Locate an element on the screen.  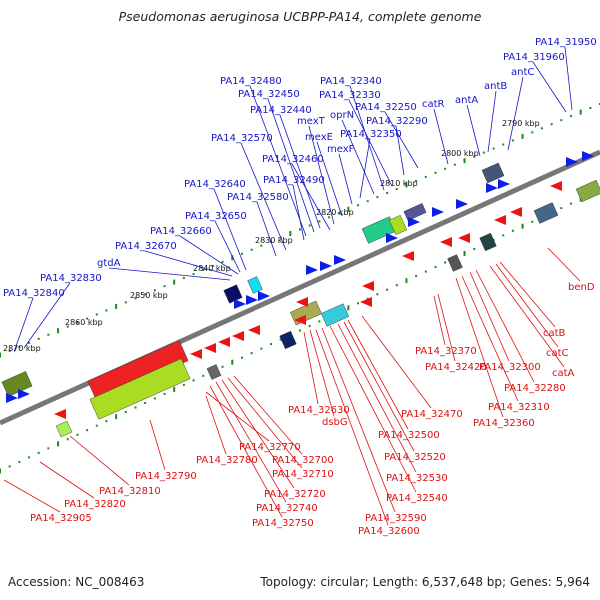
forward-gene-label: mexE is located at coordinates (319, 137).